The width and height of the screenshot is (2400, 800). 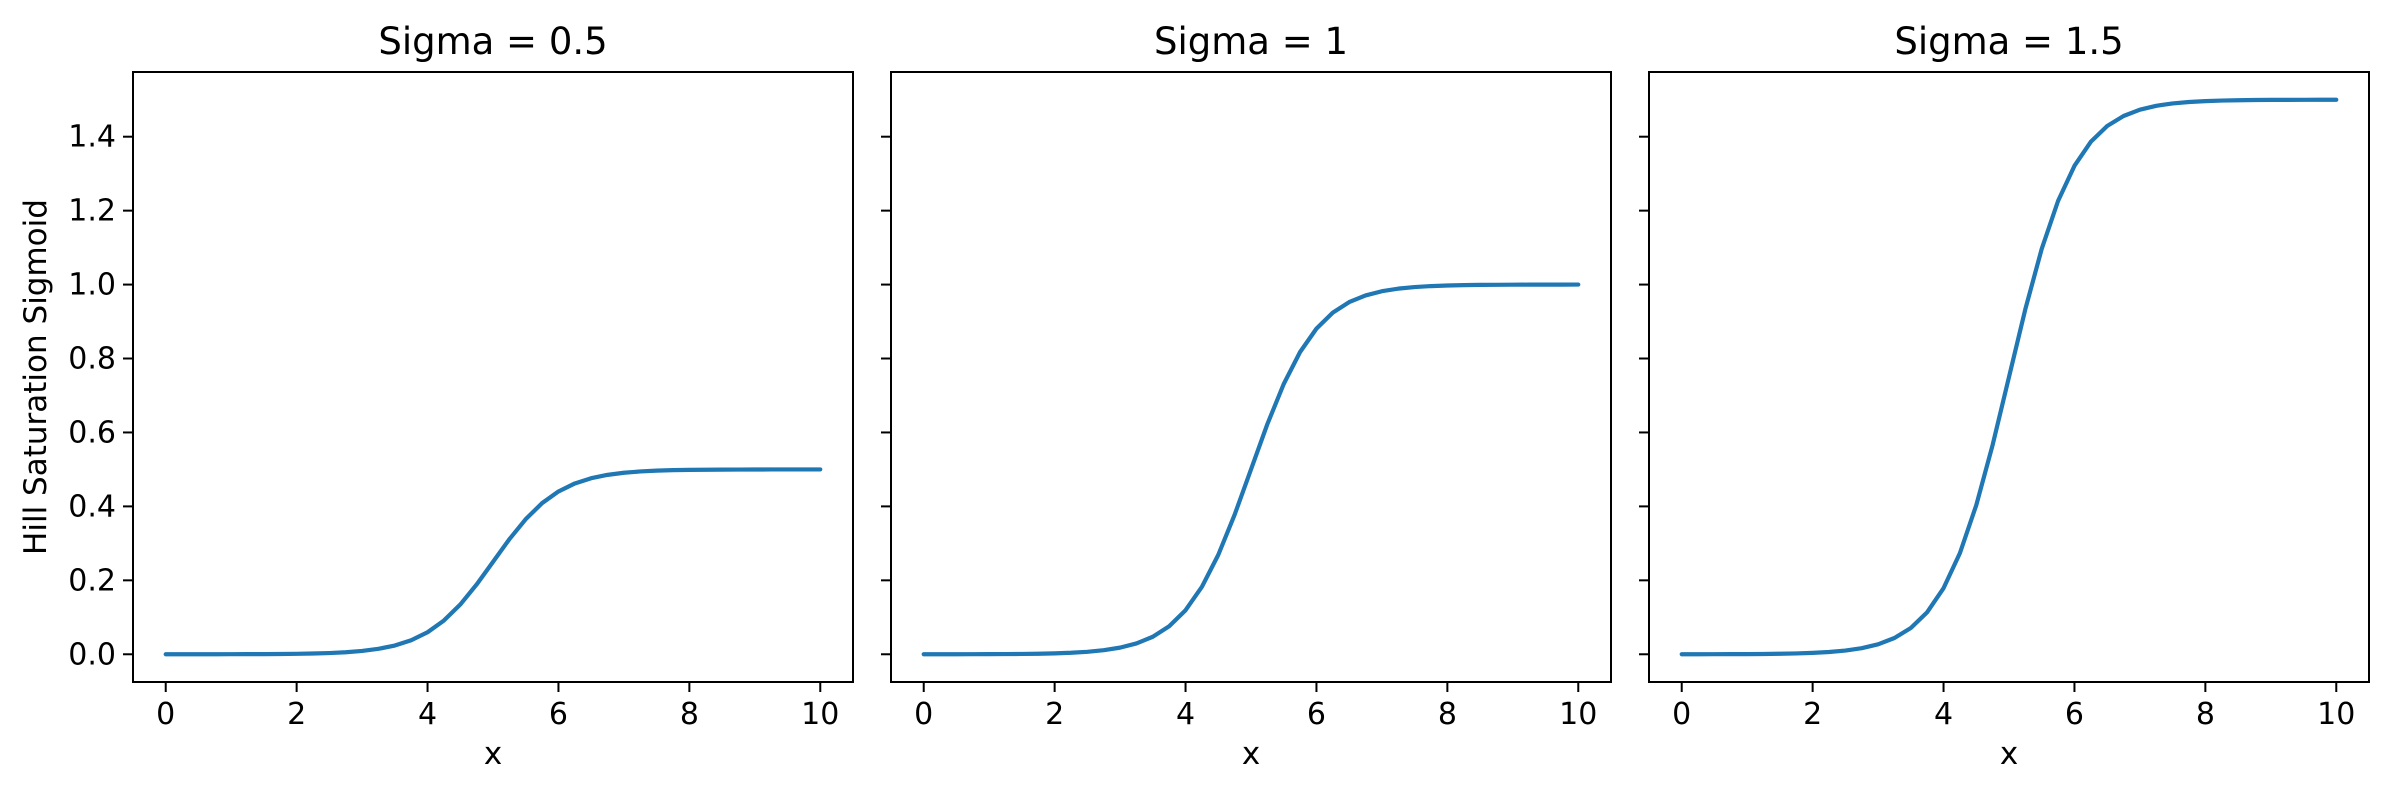 I want to click on y-tick-label: 1.2, so click(x=92, y=211).